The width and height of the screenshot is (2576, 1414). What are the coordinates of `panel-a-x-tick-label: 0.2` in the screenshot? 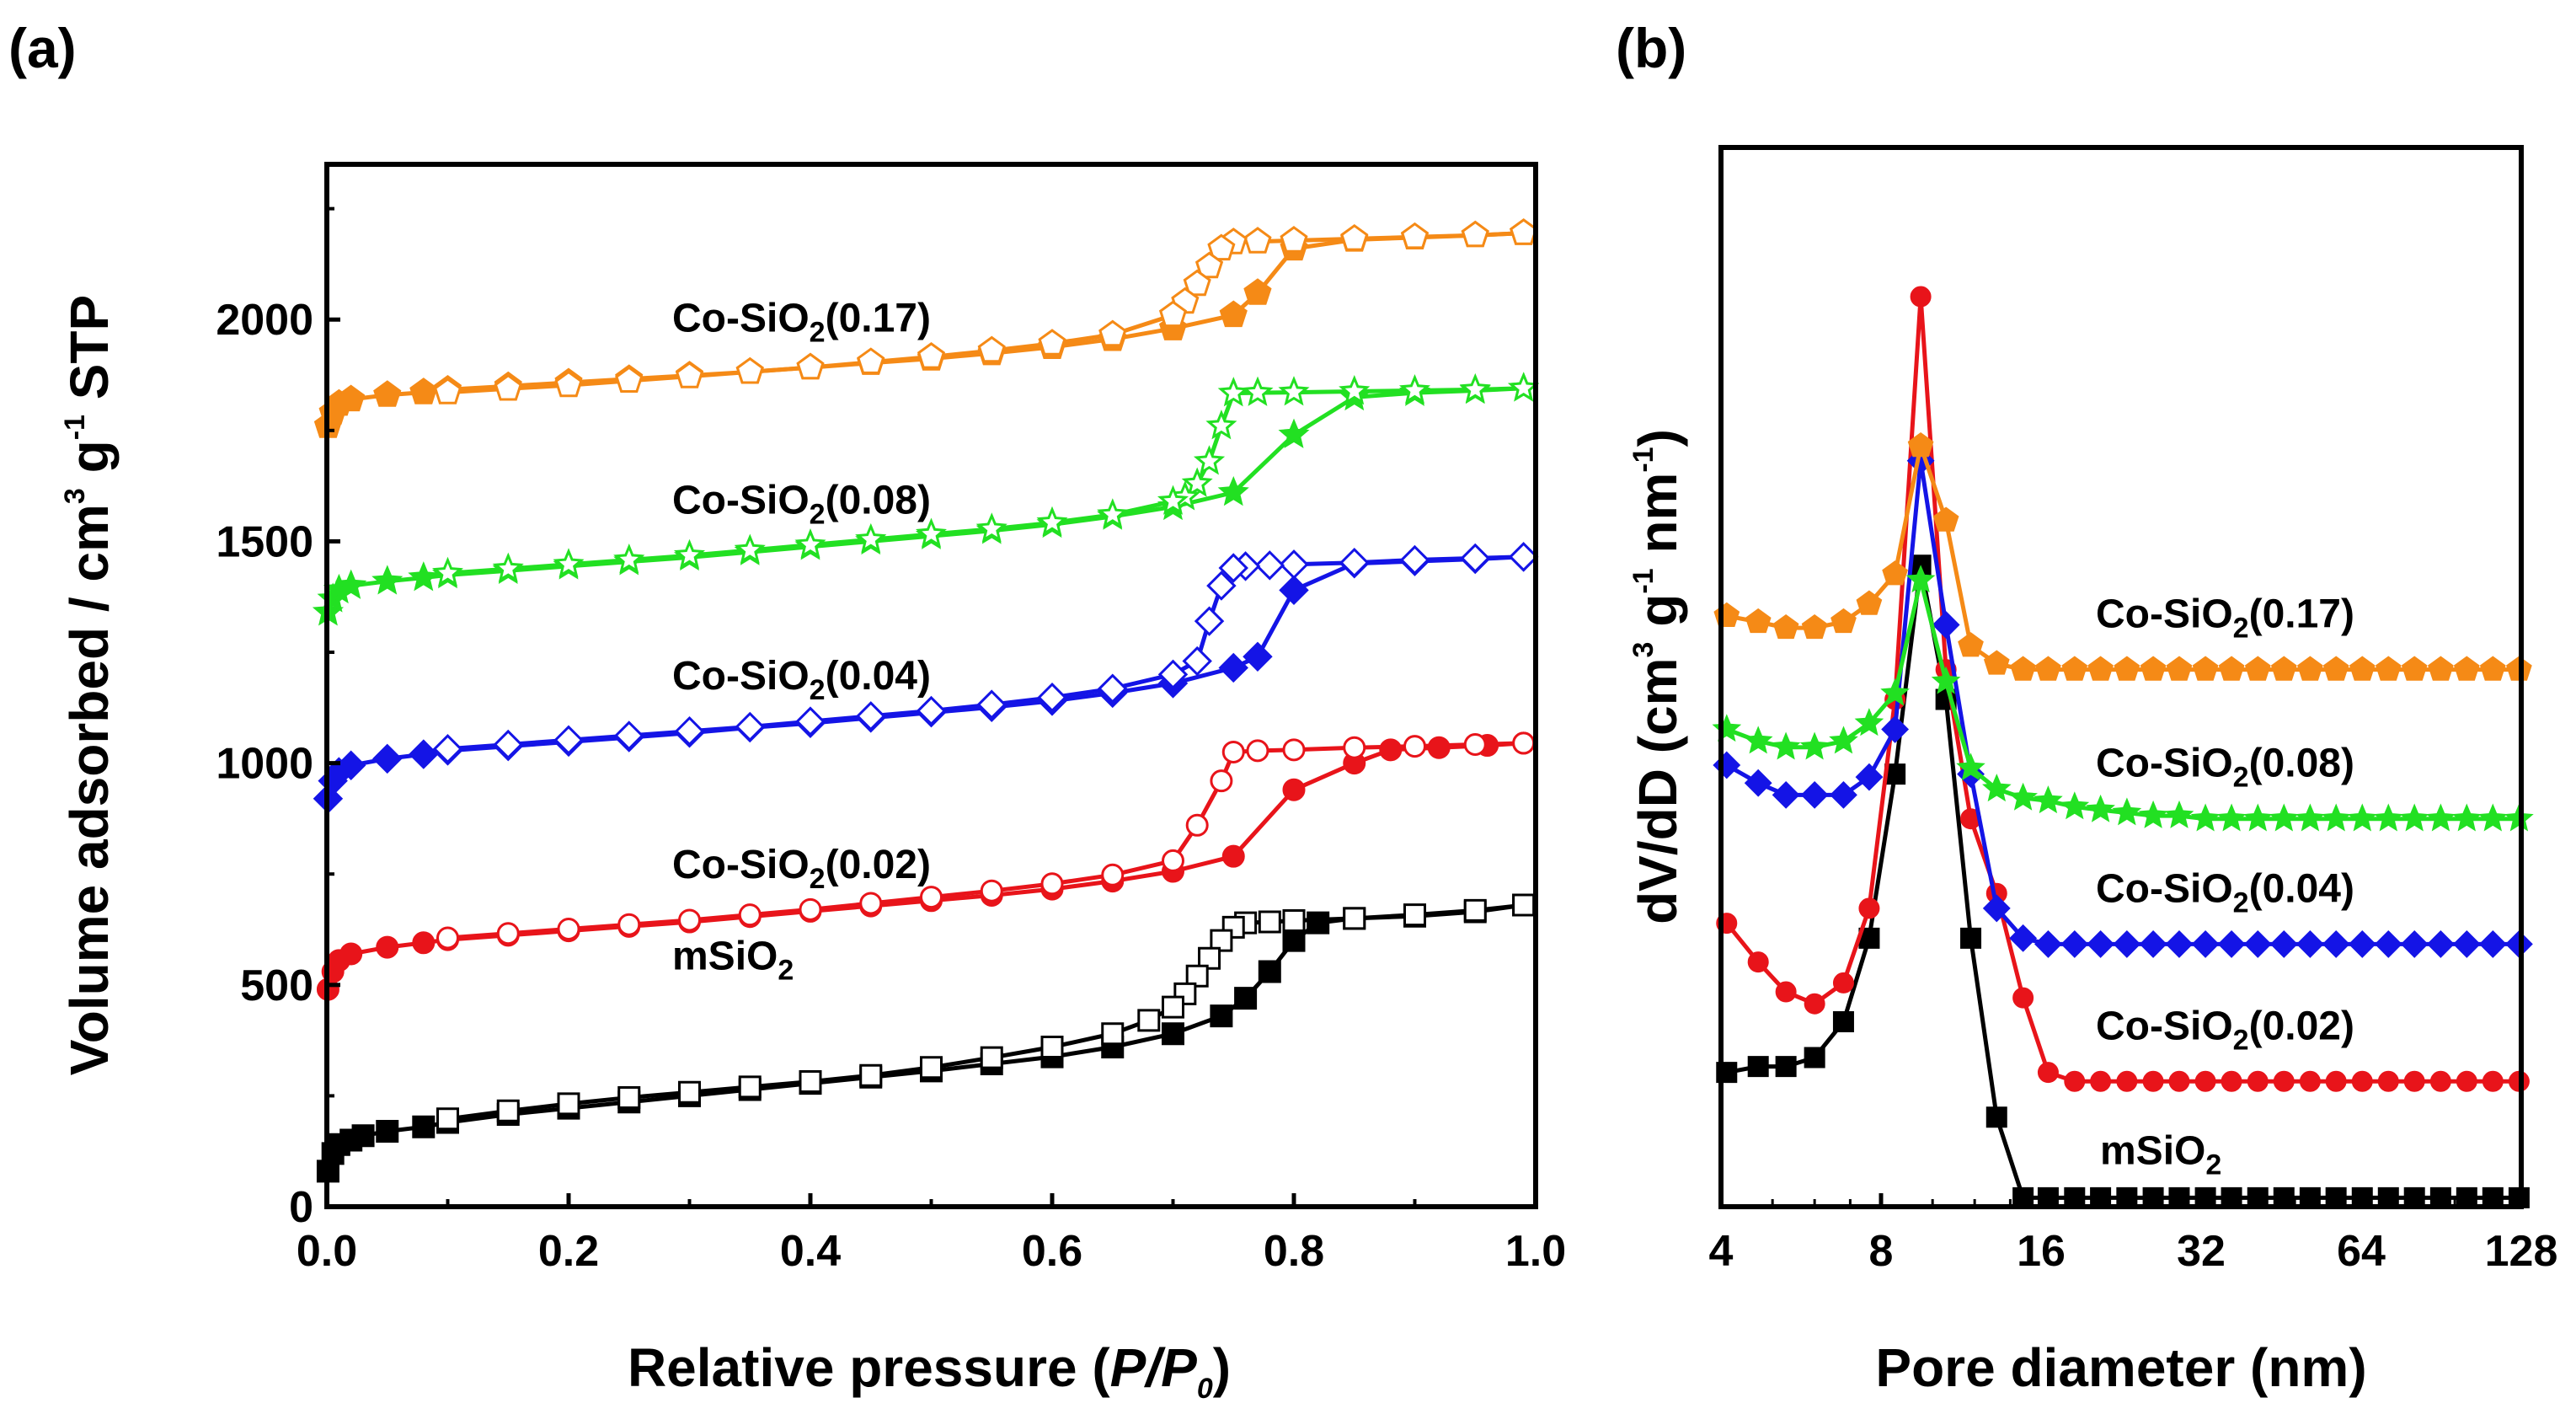 It's located at (568, 1251).